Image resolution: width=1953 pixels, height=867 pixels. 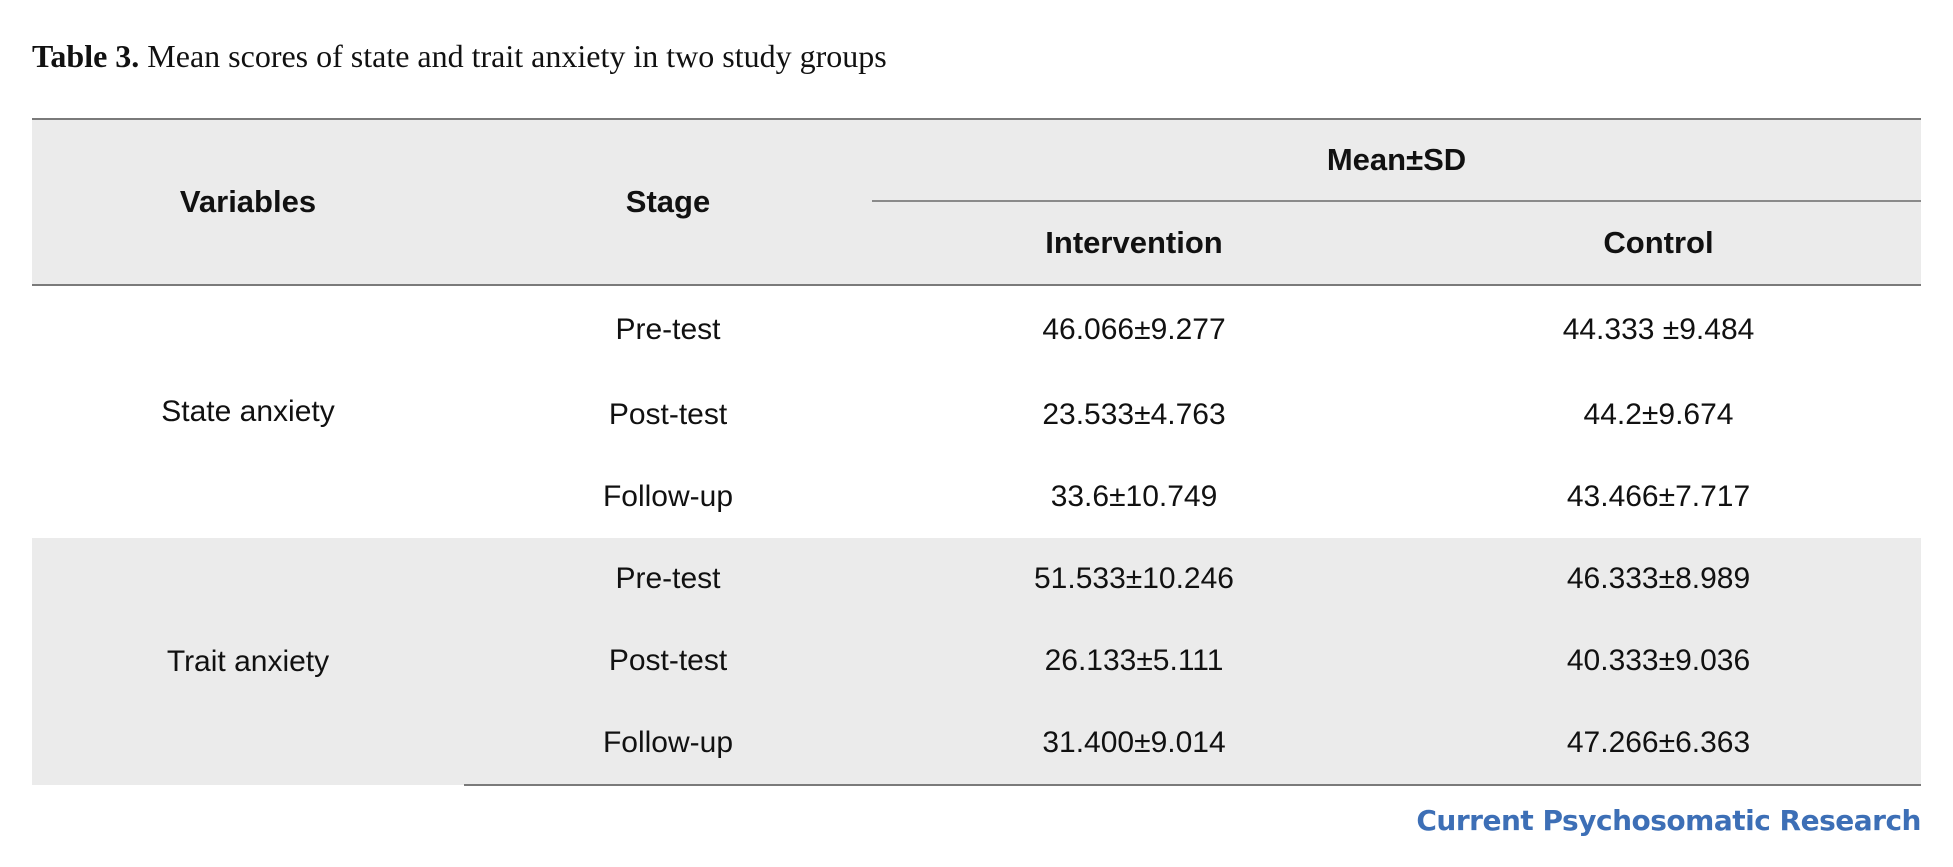 I want to click on header-intervention: Intervention, so click(x=1134, y=243).